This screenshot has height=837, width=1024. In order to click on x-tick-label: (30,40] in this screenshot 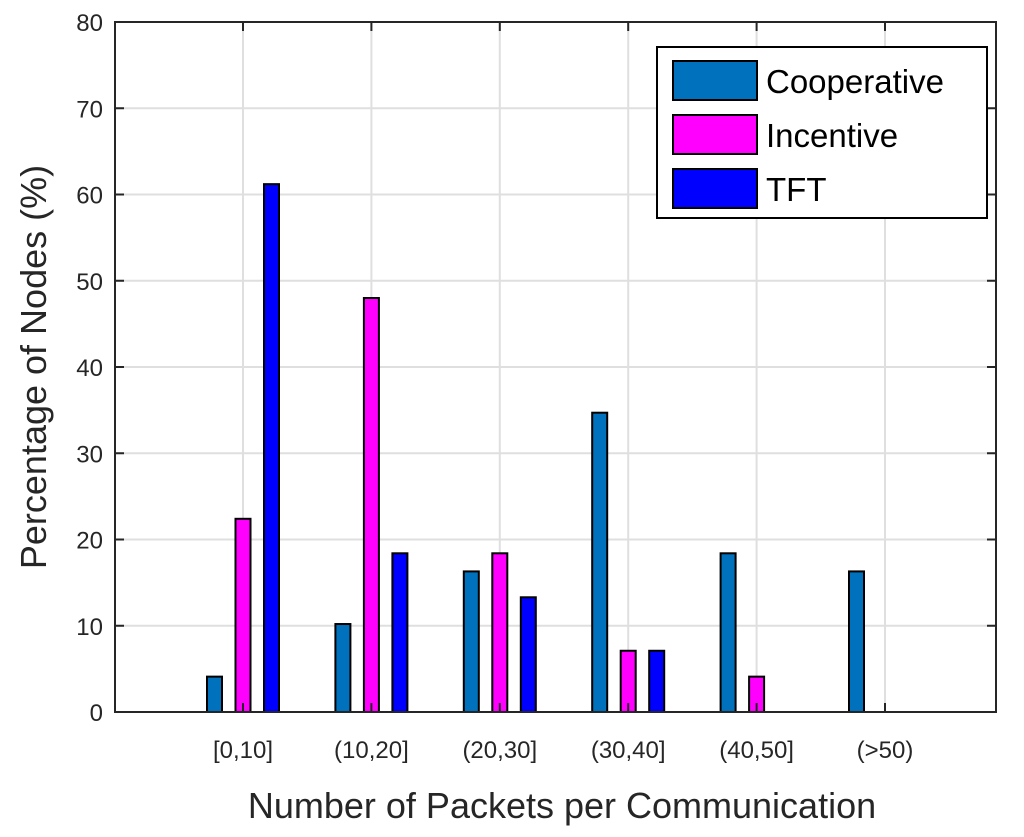, I will do `click(628, 750)`.